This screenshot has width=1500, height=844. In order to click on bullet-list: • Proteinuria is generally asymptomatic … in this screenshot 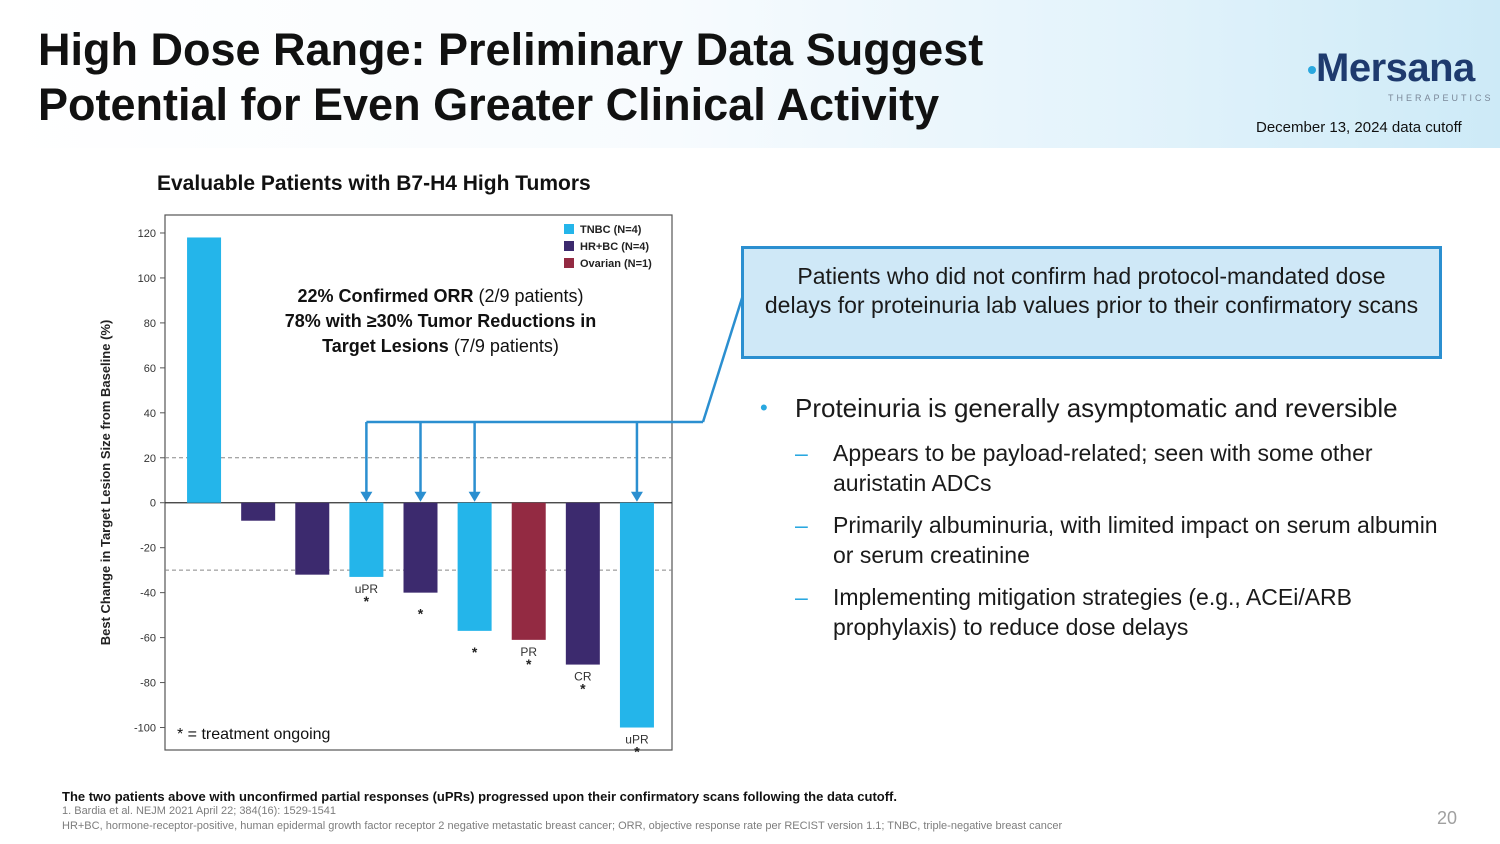, I will do `click(1110, 517)`.